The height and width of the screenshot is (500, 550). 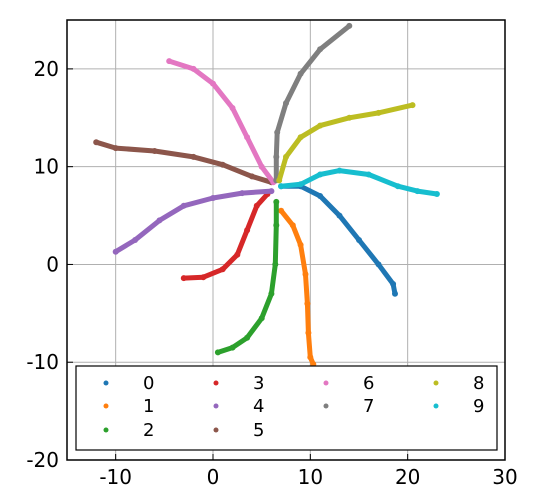 I want to click on legend-item-8: 8, so click(x=458, y=383).